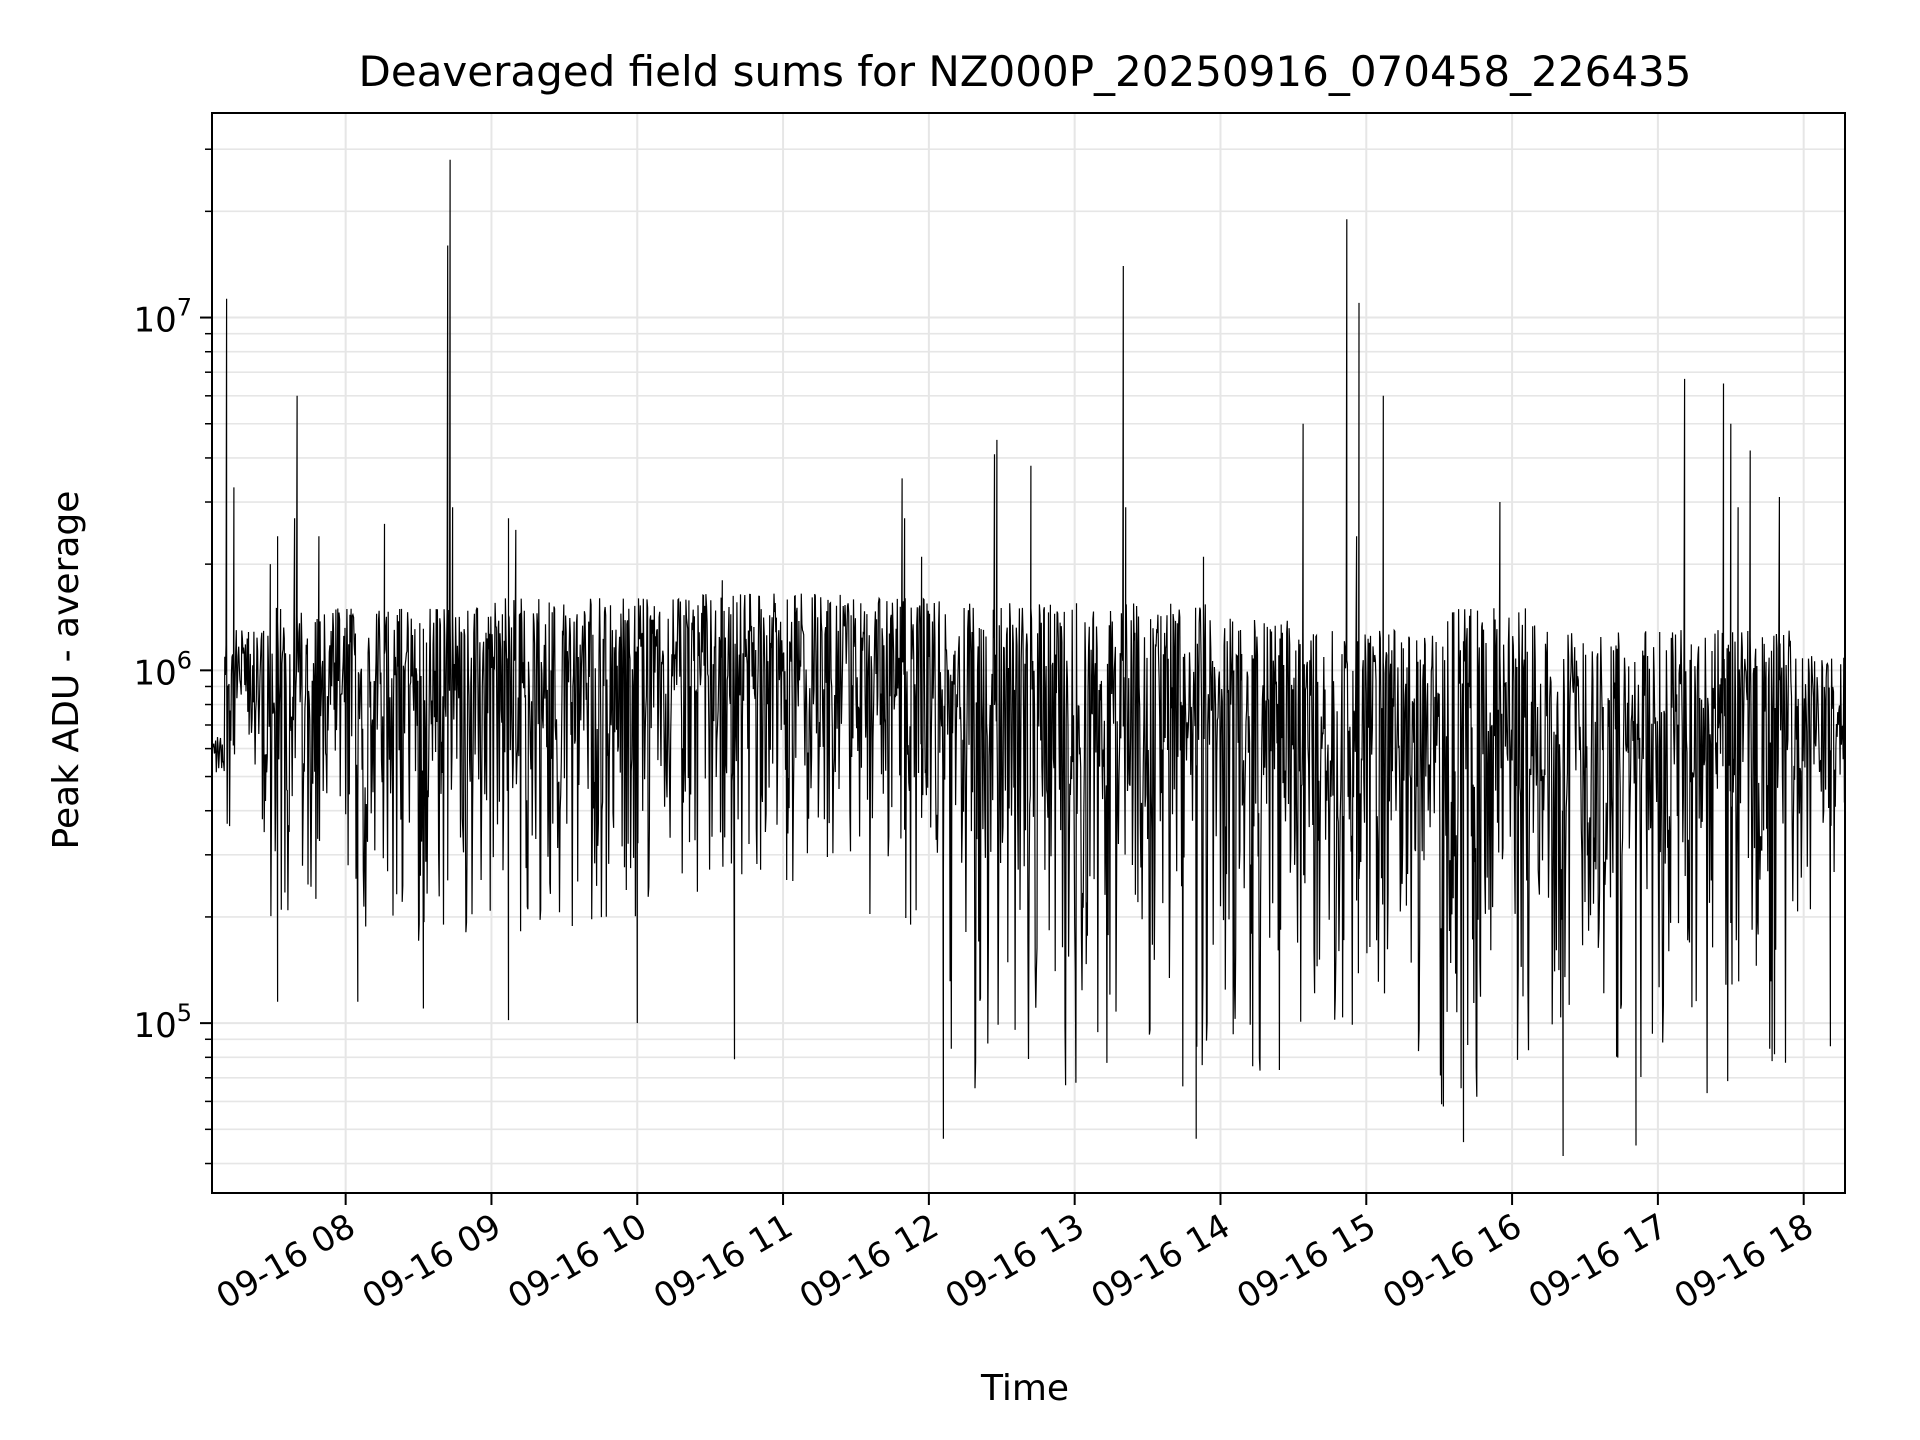  What do you see at coordinates (162, 669) in the screenshot?
I see `y-tick-label: 10⁶` at bounding box center [162, 669].